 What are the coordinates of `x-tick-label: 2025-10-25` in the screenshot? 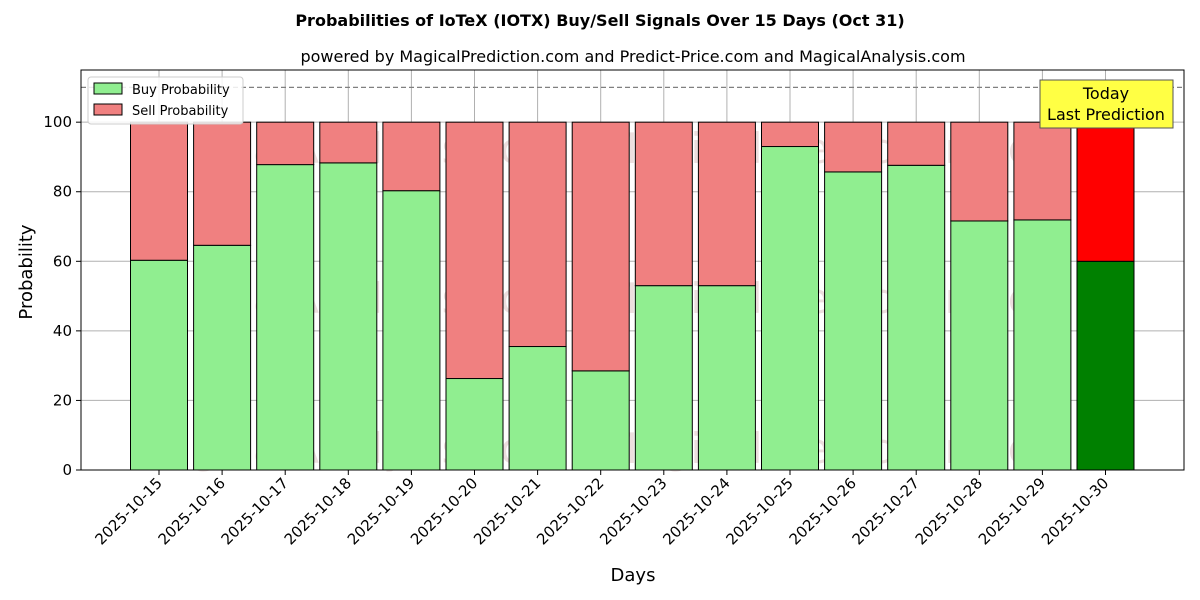 It's located at (759, 511).